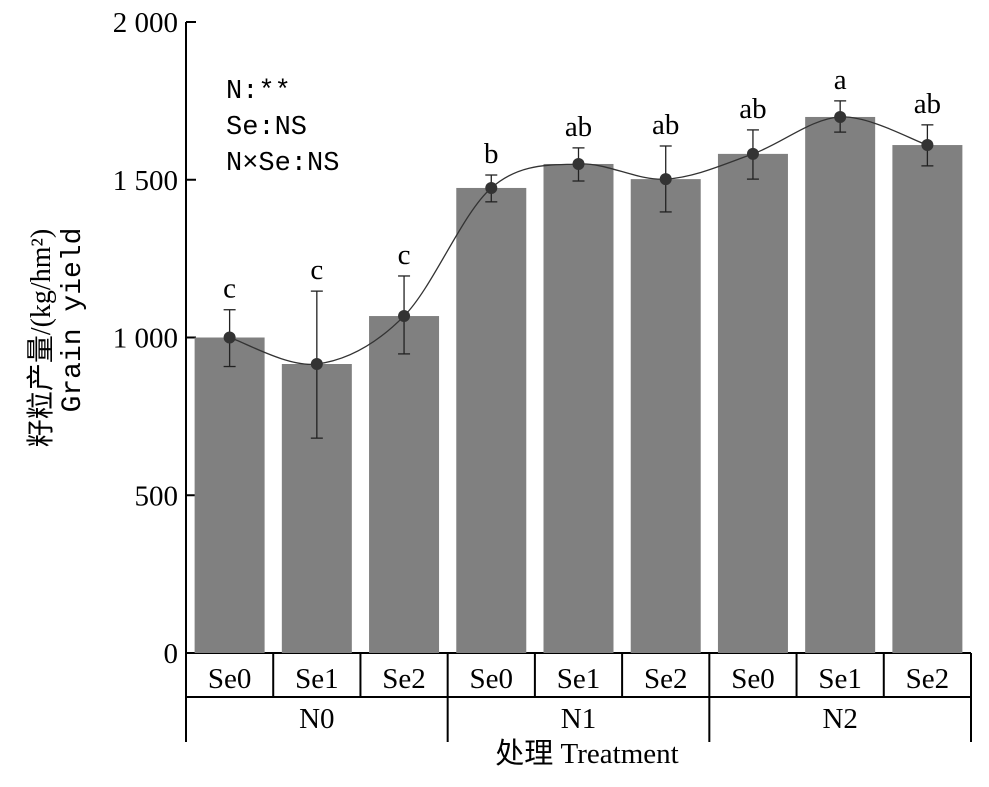 The height and width of the screenshot is (787, 989). What do you see at coordinates (316, 719) in the screenshot?
I see `group-label: N0` at bounding box center [316, 719].